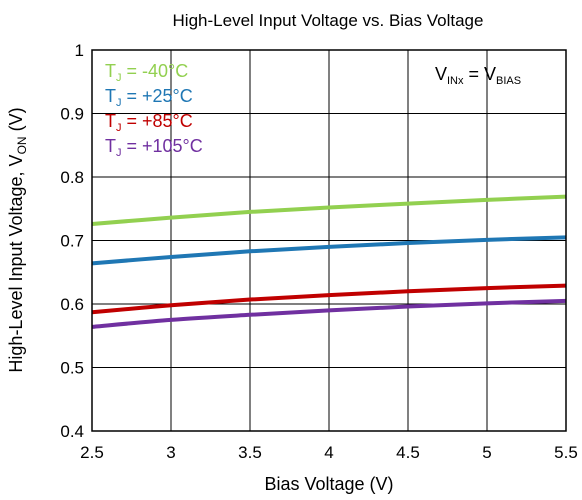  Describe the element at coordinates (408, 452) in the screenshot. I see `x-tick-label: 4.5` at that location.